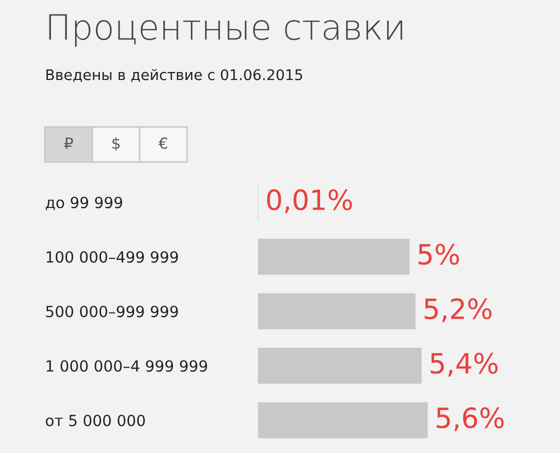 This screenshot has width=560, height=453. Describe the element at coordinates (127, 366) in the screenshot. I see `y-tick-label: 1 000 000–4 999 999` at that location.